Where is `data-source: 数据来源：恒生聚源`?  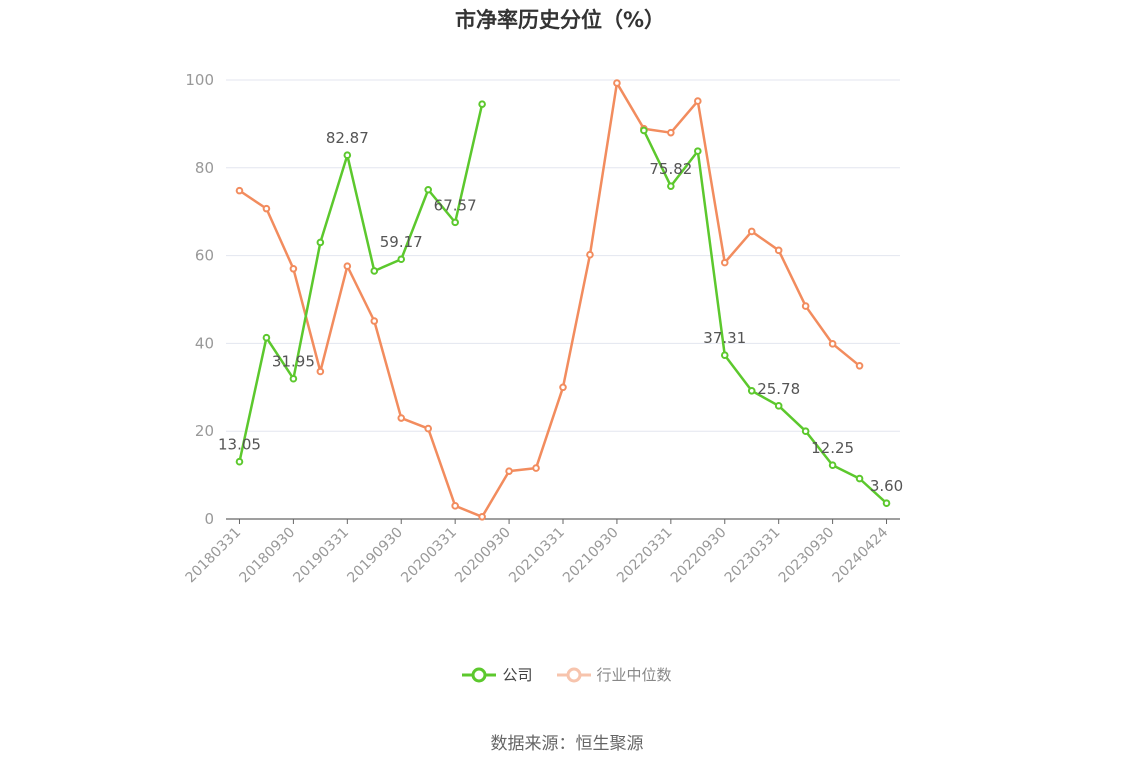
data-source: 数据来源：恒生聚源 is located at coordinates (567, 744).